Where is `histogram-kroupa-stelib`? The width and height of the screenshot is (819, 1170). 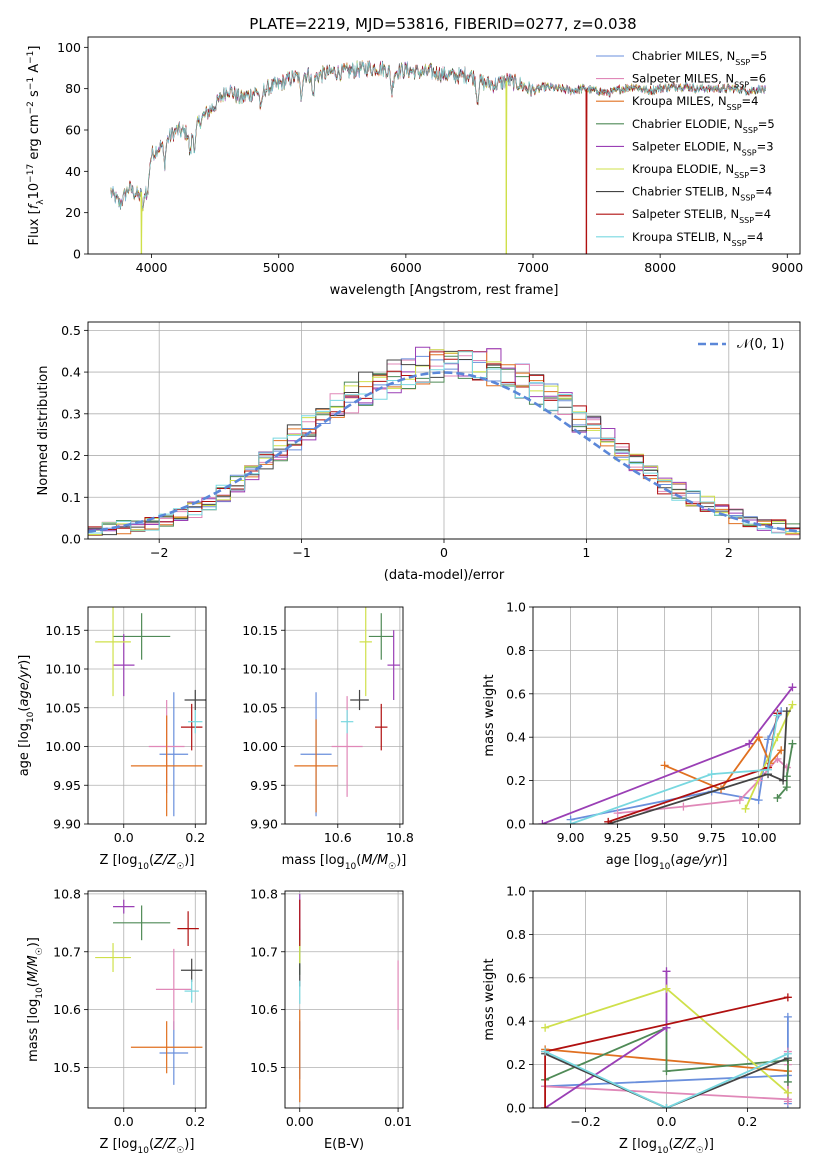 histogram-kroupa-stelib is located at coordinates (444, 445).